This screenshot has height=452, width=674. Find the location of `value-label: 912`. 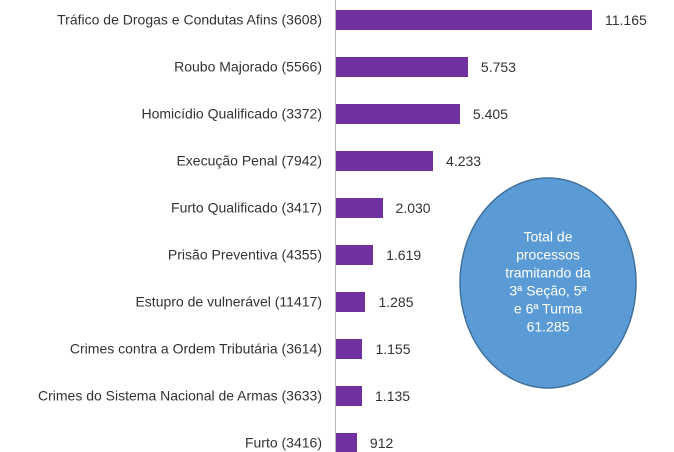

value-label: 912 is located at coordinates (381, 443).